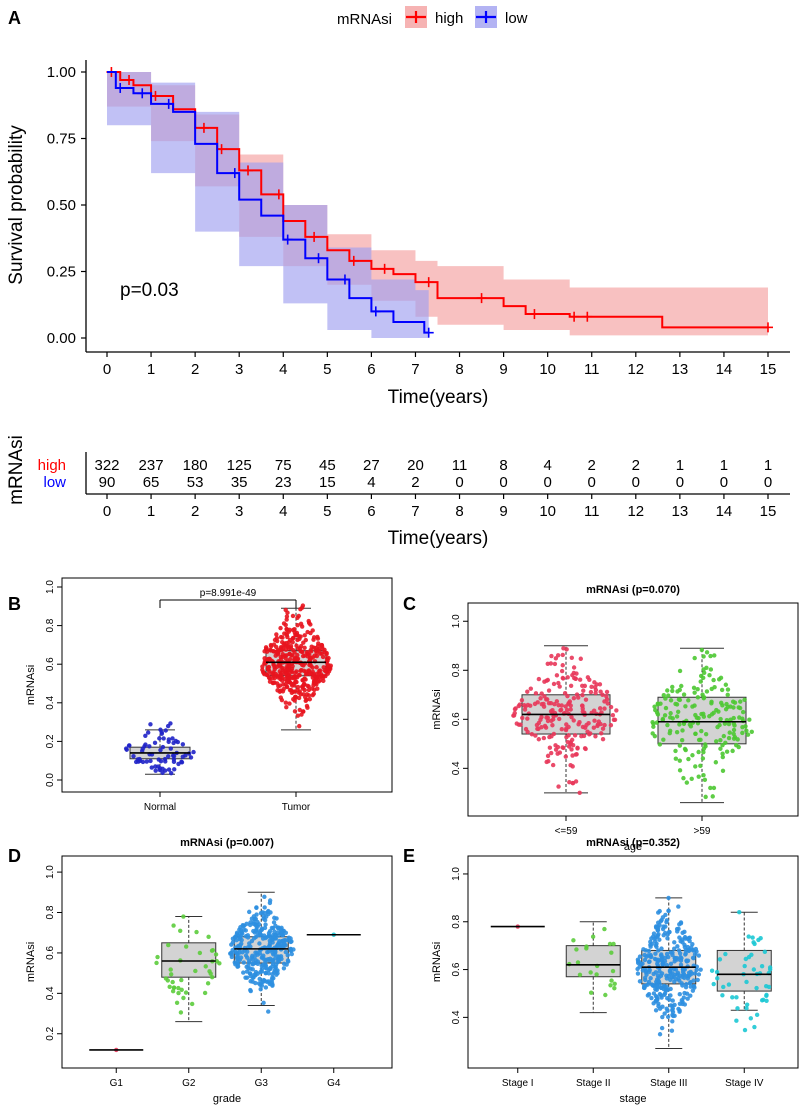  What do you see at coordinates (61, 272) in the screenshot?
I see `km-y-tick-label: 0.25` at bounding box center [61, 272].